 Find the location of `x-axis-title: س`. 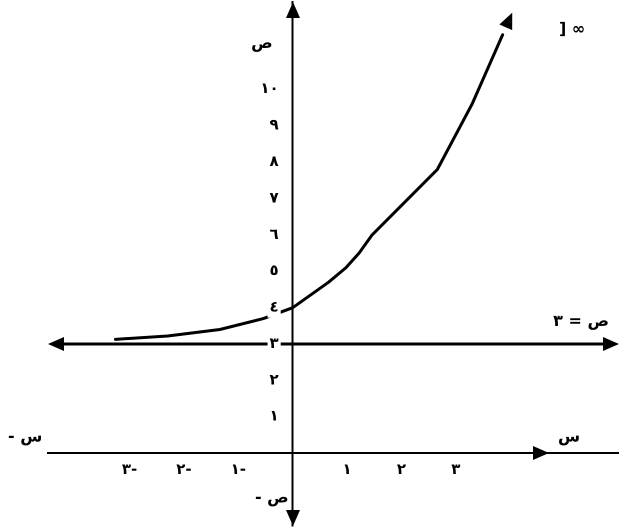

x-axis-title: س is located at coordinates (569, 436).